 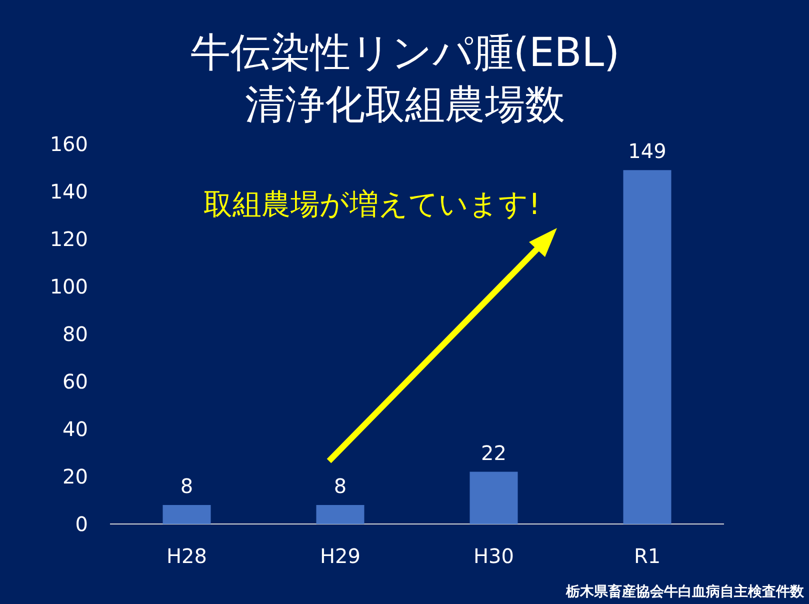 What do you see at coordinates (494, 556) in the screenshot?
I see `x-tick-label: H30` at bounding box center [494, 556].